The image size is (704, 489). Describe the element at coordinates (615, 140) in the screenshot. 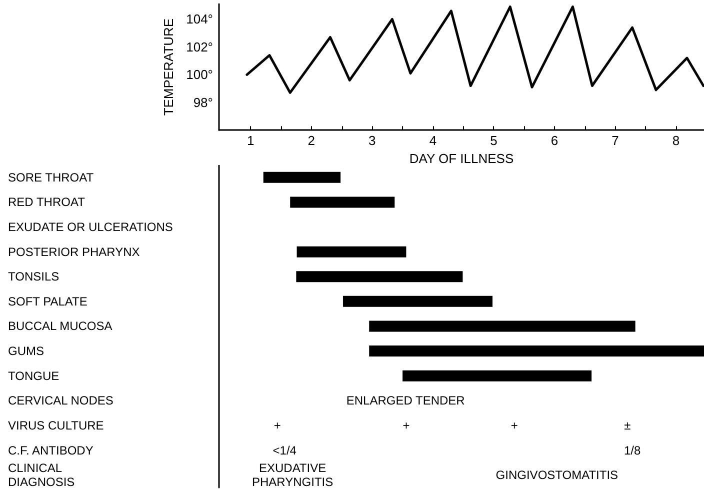

I see `x-tick-label: 7` at that location.